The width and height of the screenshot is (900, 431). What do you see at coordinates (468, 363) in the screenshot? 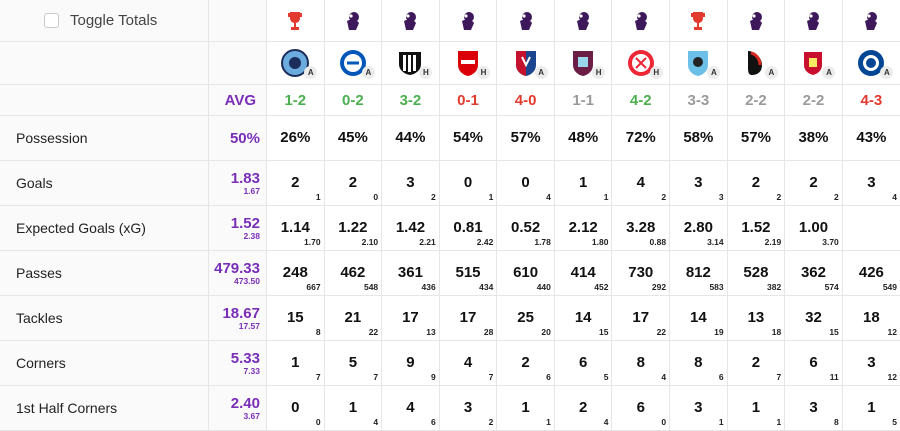
I see `stat-cell: 4 7` at bounding box center [468, 363].